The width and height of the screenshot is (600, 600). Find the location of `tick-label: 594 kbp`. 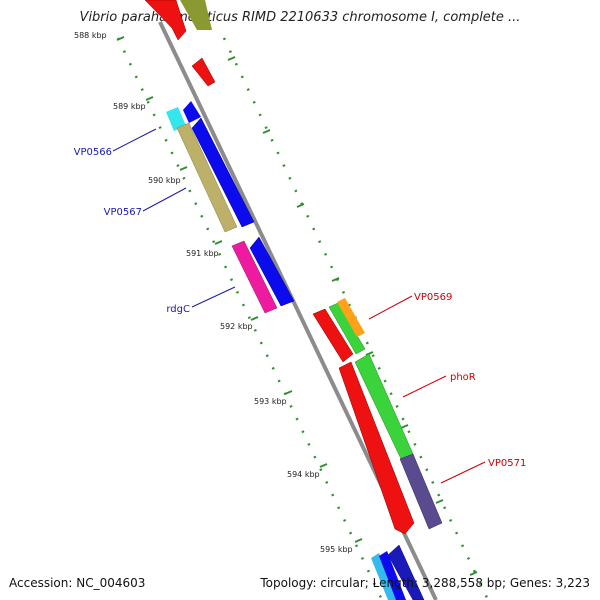

tick-label: 594 kbp is located at coordinates (303, 474).